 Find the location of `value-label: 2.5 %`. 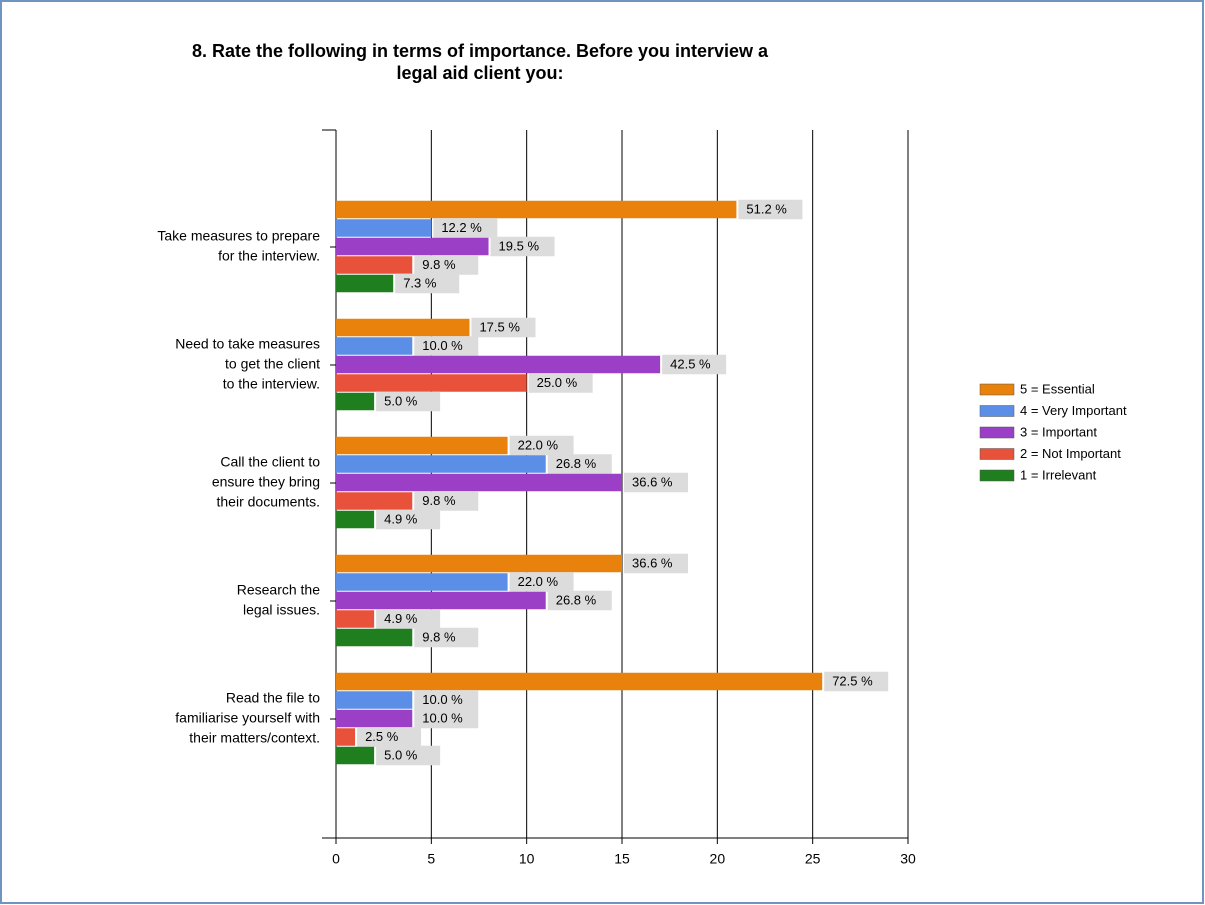

value-label: 2.5 % is located at coordinates (382, 736).